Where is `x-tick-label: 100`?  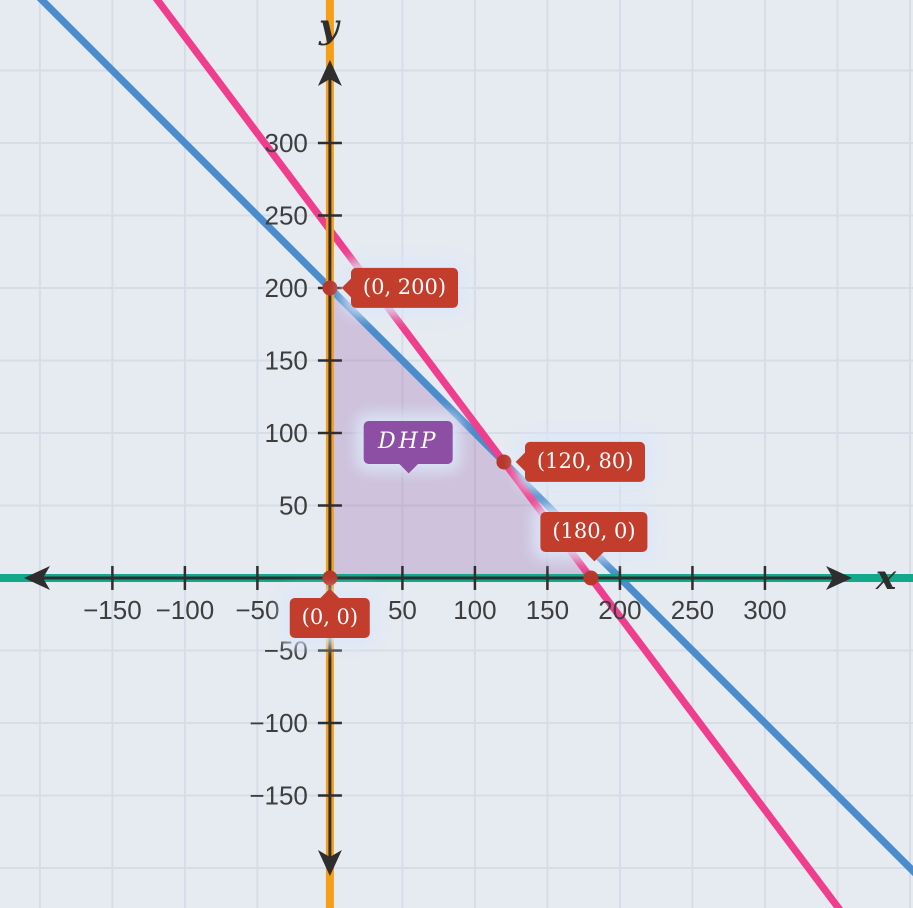 x-tick-label: 100 is located at coordinates (474, 610).